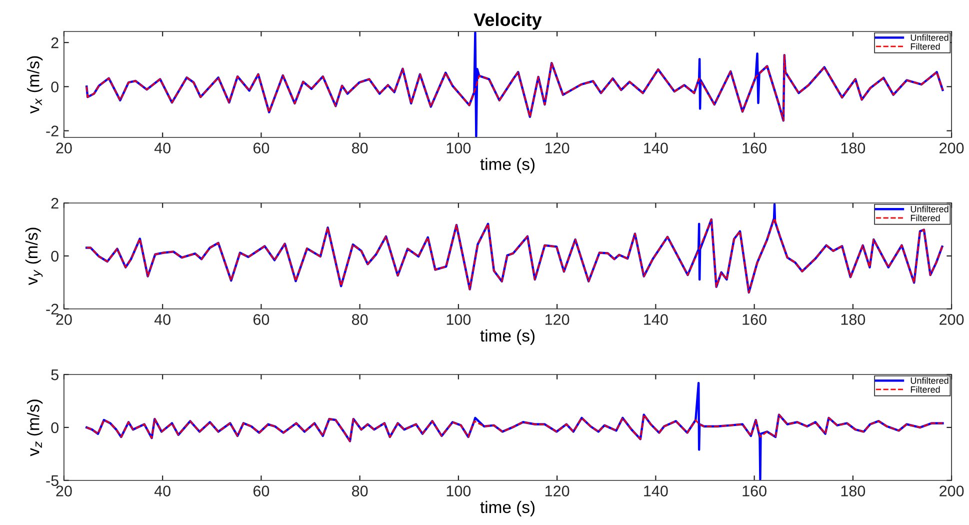 The width and height of the screenshot is (969, 525). Describe the element at coordinates (35, 428) in the screenshot. I see `y-axis-title: v$_{z}$ (m/s)` at that location.